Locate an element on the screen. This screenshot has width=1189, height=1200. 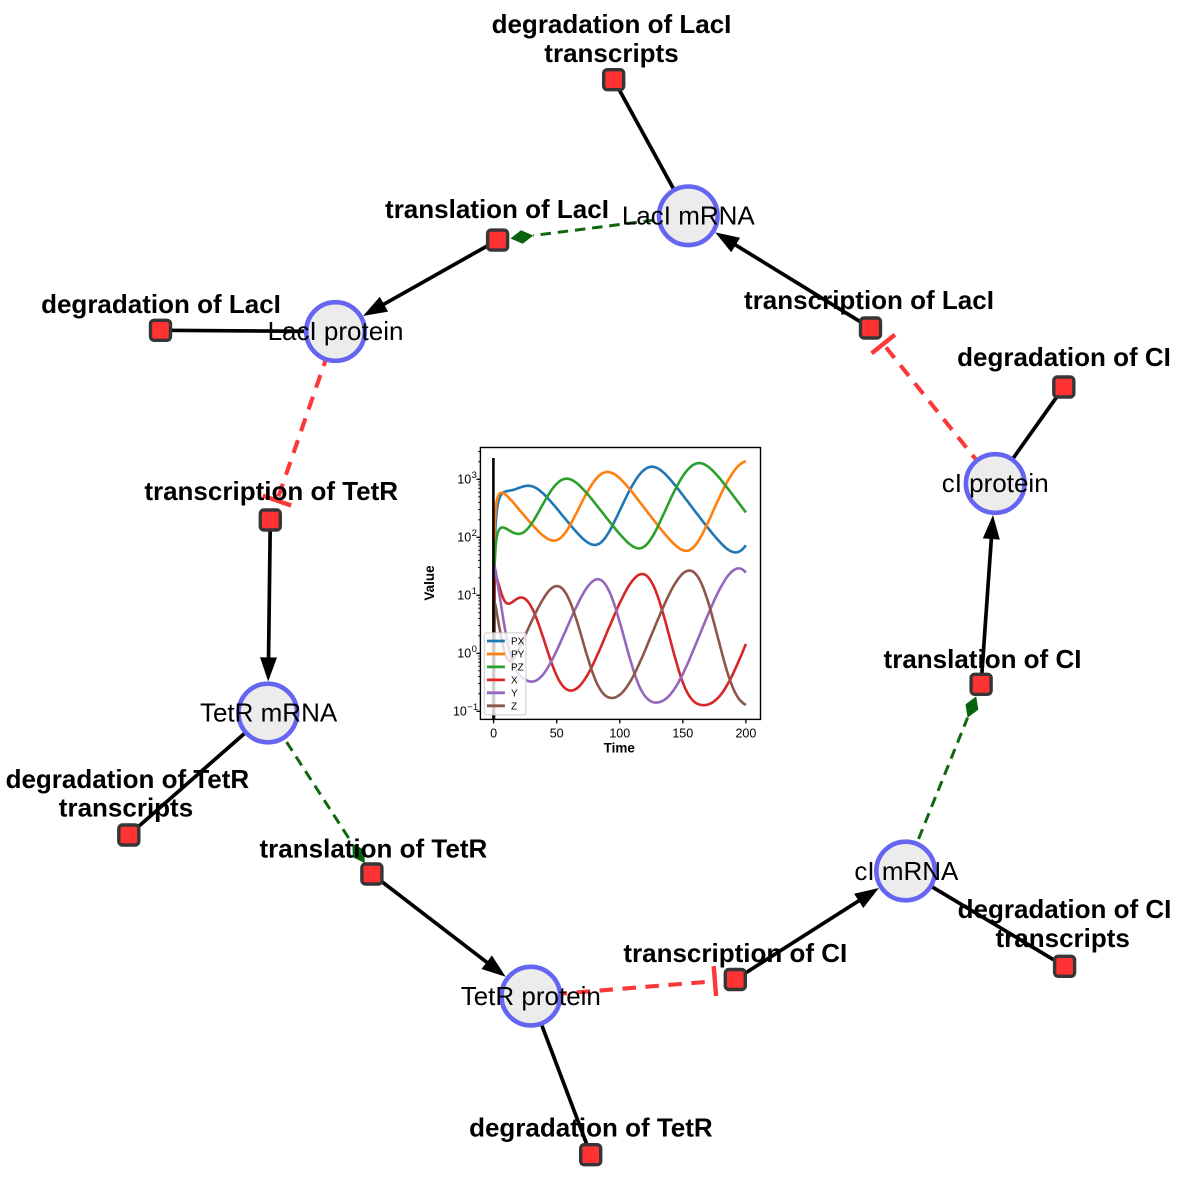
svg-text: translation of TetR is located at coordinates (374, 849).